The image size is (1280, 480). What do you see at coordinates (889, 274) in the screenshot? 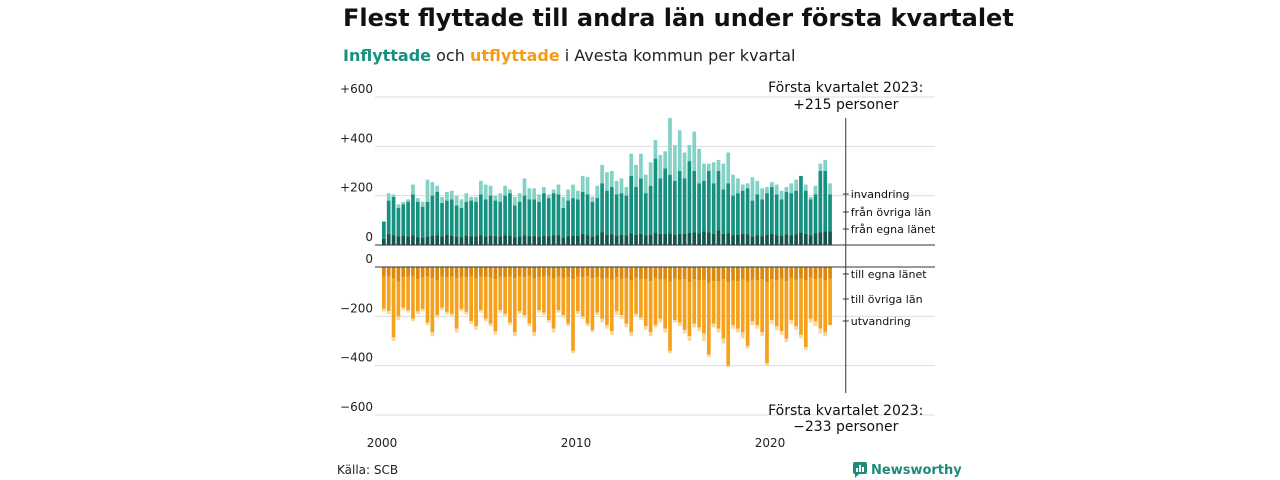
I see `series-label-till-egna-lanet: till egna länet` at bounding box center [889, 274].